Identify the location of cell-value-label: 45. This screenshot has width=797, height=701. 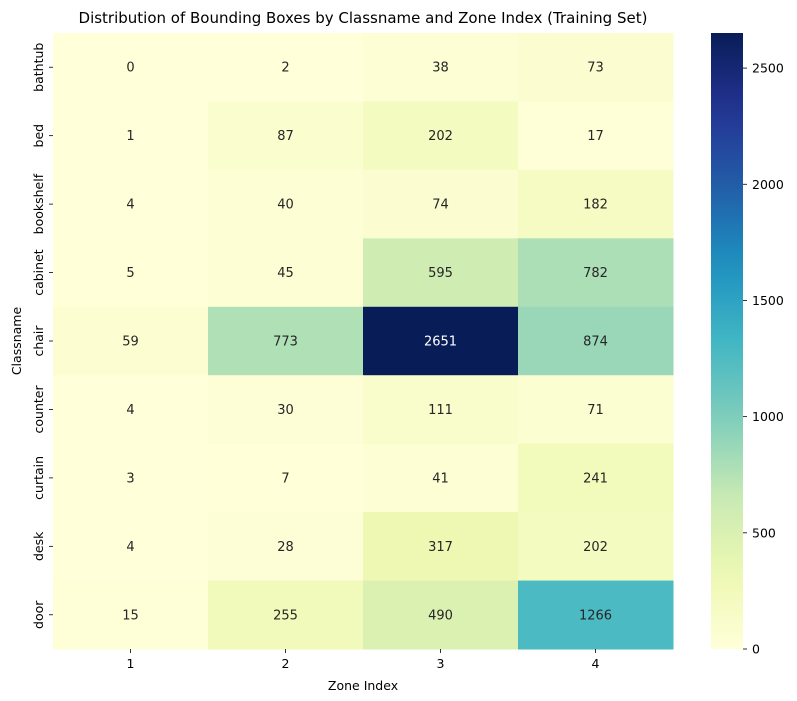
(285, 273).